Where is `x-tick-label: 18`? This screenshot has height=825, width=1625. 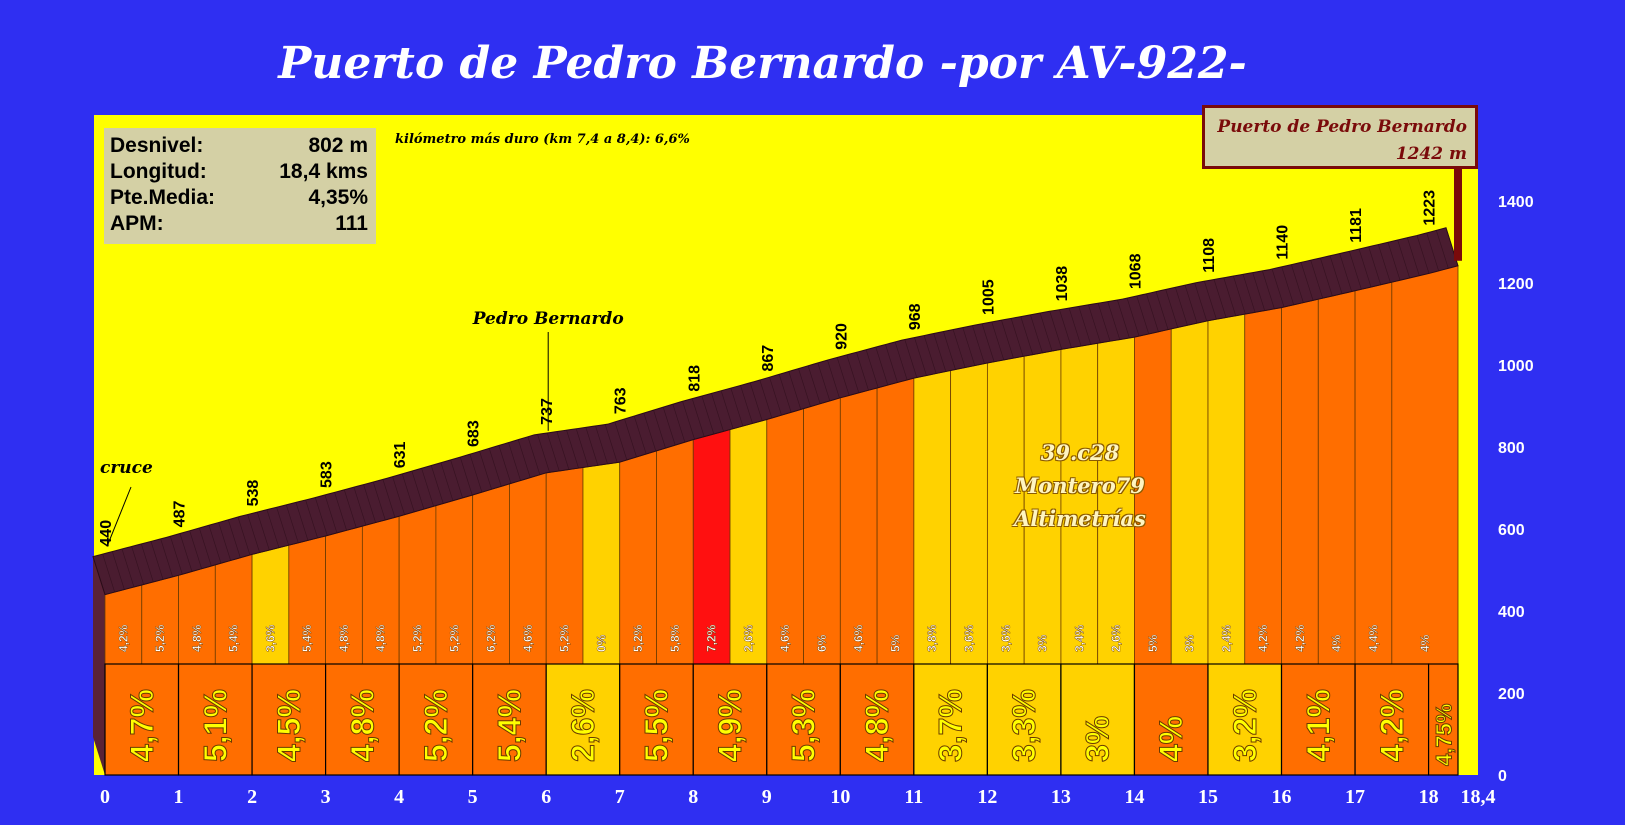
x-tick-label: 18 is located at coordinates (1429, 797).